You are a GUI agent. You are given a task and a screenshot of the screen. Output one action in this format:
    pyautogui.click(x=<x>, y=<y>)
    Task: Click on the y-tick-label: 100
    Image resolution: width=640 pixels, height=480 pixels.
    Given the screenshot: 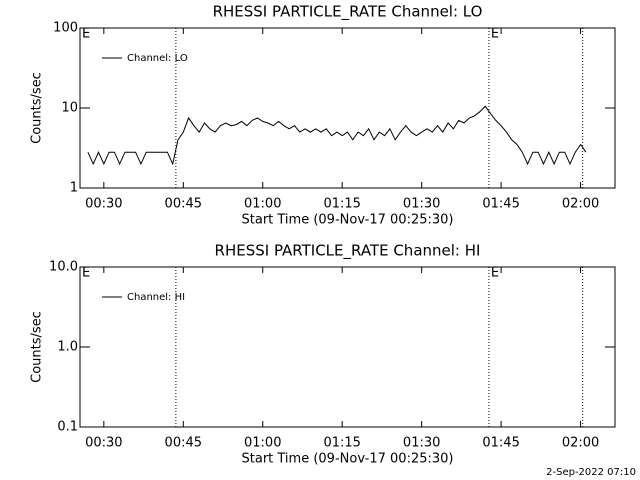 What is the action you would take?
    pyautogui.click(x=65, y=28)
    